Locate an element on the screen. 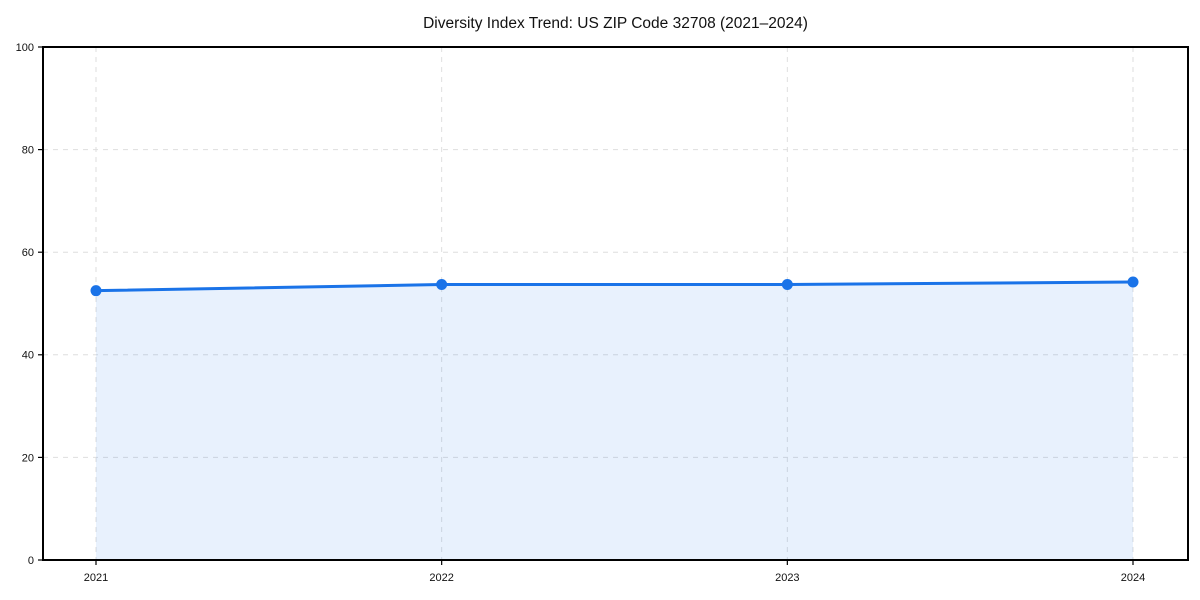 Image resolution: width=1200 pixels, height=600 pixels. data-point-2023 is located at coordinates (787, 285).